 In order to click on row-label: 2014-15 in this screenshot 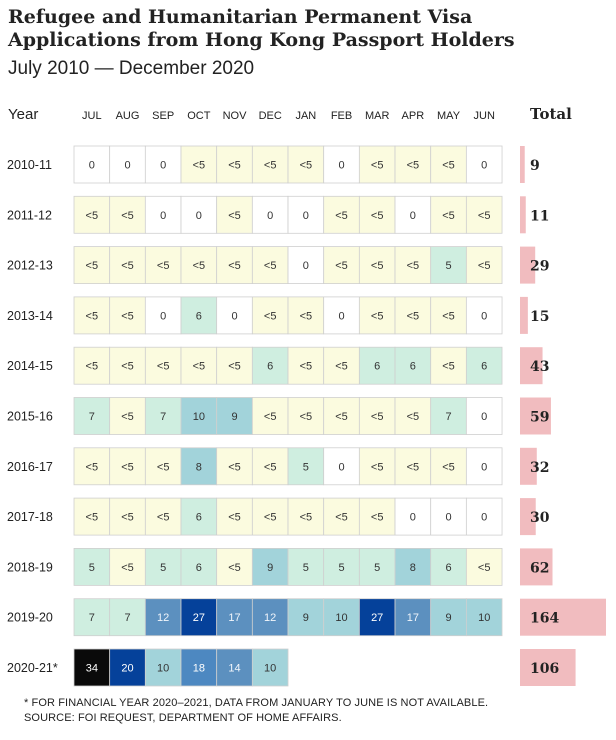, I will do `click(30, 366)`.